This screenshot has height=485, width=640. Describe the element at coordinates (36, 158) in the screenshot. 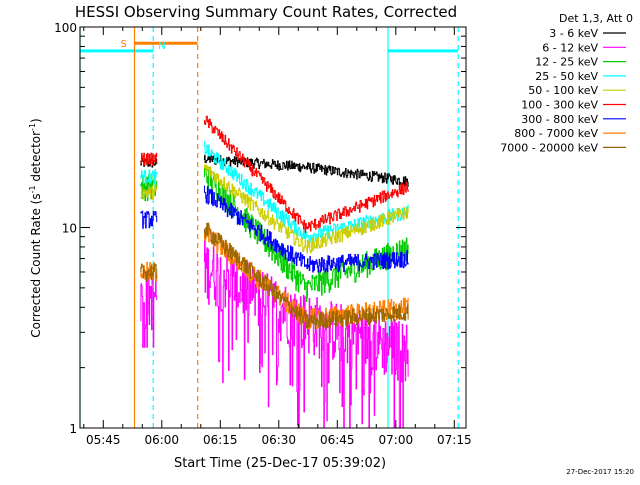

I see `y-axis-label-mid: detector` at that location.